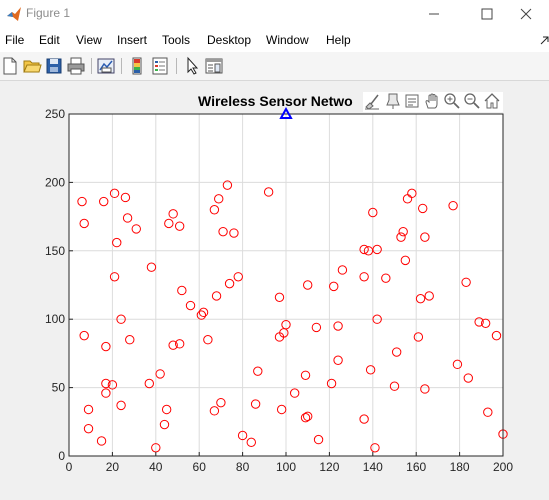 The image size is (549, 500). Describe the element at coordinates (48, 13) in the screenshot. I see `window-title: Figure 1` at that location.